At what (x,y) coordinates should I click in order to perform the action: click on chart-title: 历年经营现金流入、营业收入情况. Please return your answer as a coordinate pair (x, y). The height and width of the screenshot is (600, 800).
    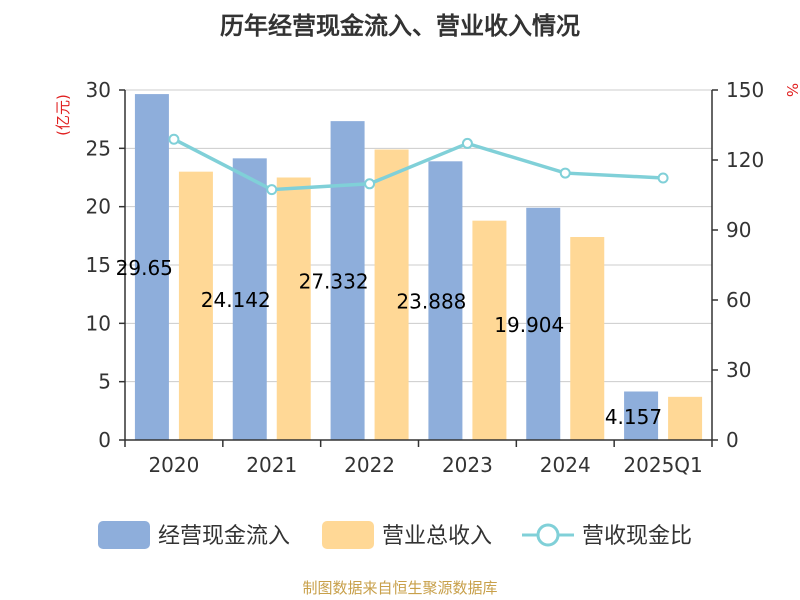
    Looking at the image, I should click on (400, 26).